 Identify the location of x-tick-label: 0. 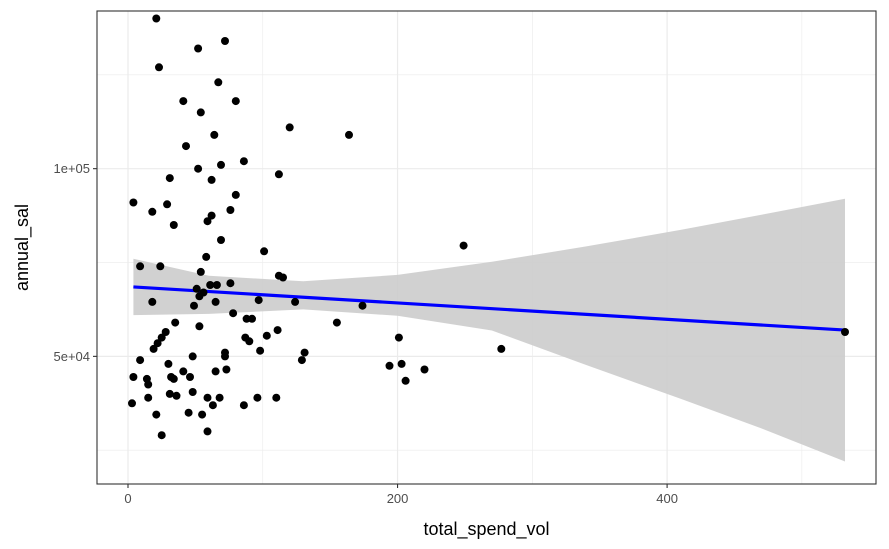
(127, 498).